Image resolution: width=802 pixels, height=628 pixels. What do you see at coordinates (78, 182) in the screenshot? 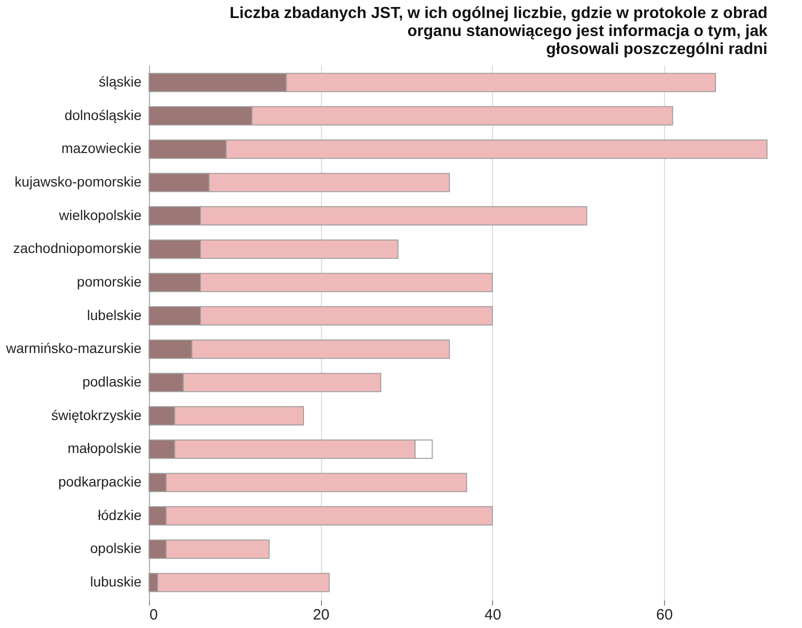
I see `y-tick-label: kujawsko-pomorskie` at bounding box center [78, 182].